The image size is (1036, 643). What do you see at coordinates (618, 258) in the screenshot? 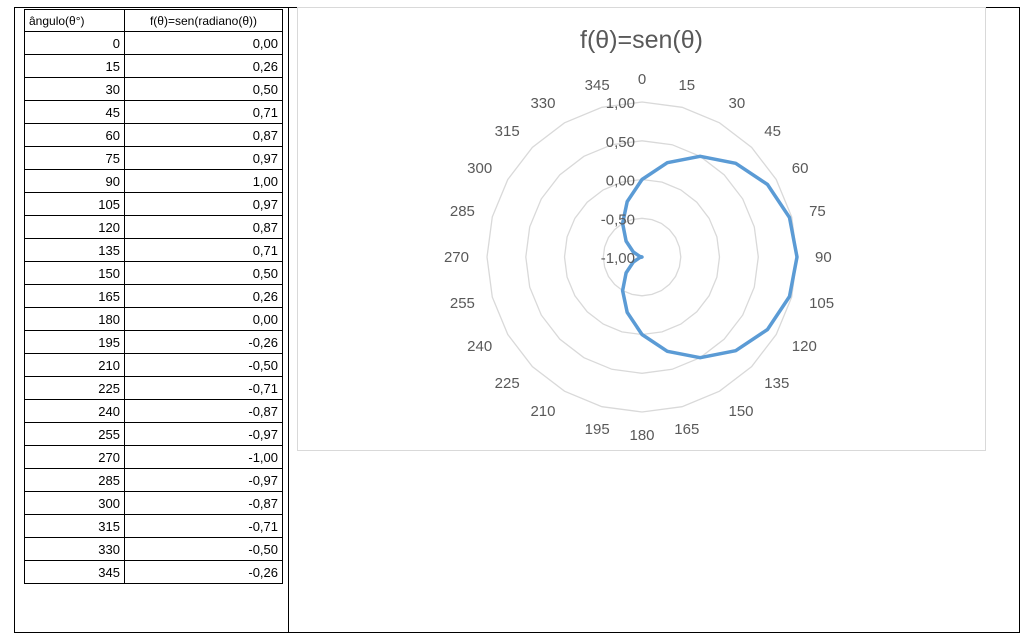
I see `radial-tick-label: -1,00` at bounding box center [618, 258].